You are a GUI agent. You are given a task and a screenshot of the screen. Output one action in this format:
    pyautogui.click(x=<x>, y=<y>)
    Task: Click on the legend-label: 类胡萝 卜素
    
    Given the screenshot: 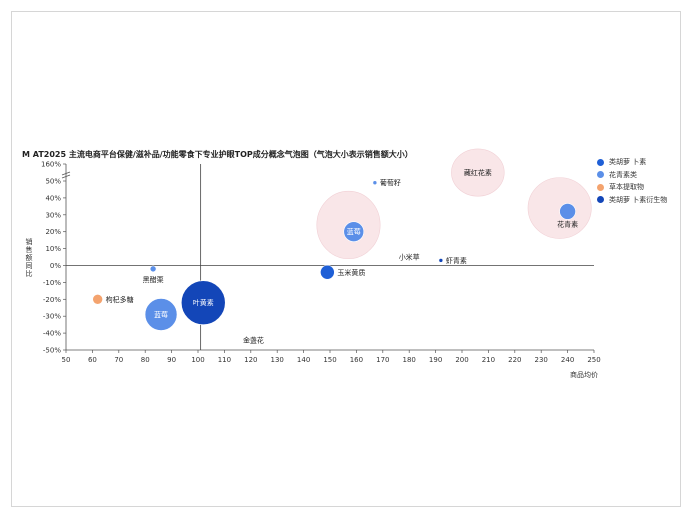 What is the action you would take?
    pyautogui.click(x=628, y=162)
    